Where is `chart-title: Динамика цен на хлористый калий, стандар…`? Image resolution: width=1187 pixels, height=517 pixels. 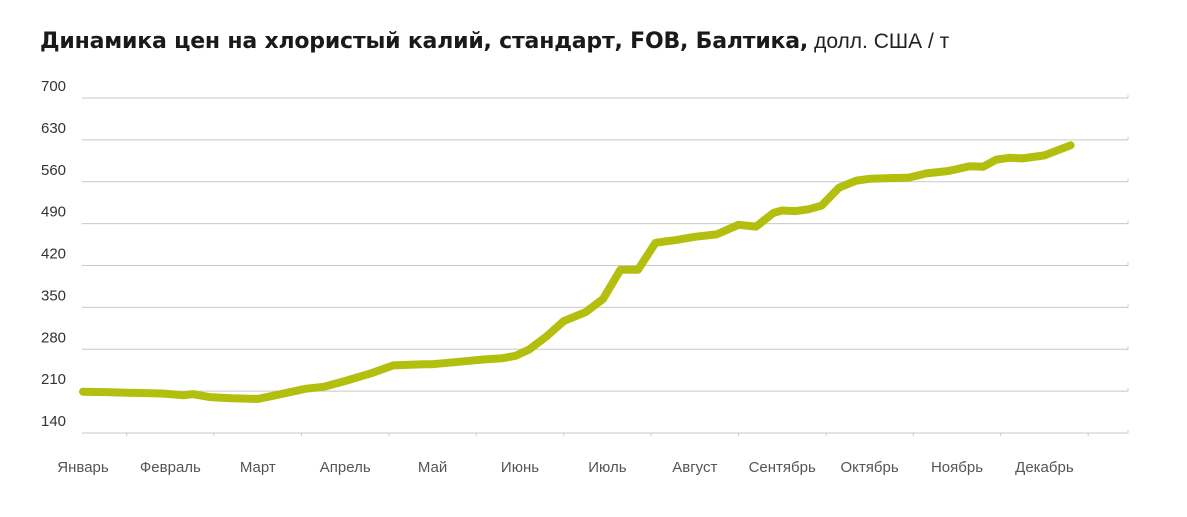 chart-title: Динамика цен на хлористый калий, стандар… is located at coordinates (494, 42).